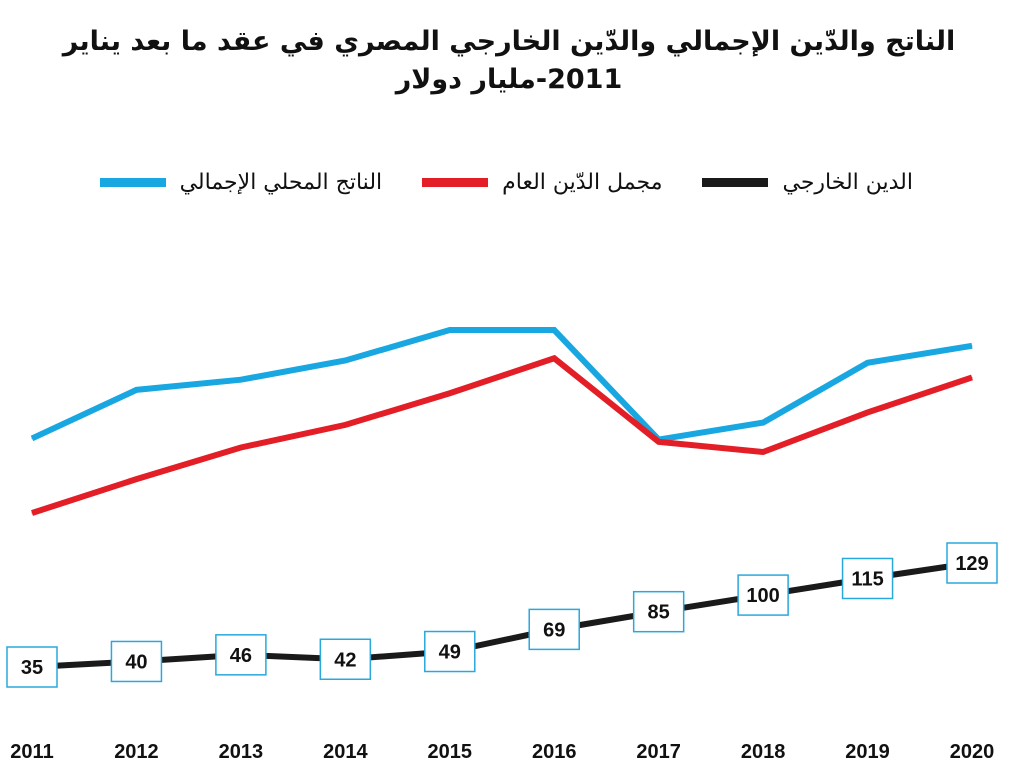 This screenshot has width=1018, height=766. I want to click on data-label-2012: 40, so click(136, 661).